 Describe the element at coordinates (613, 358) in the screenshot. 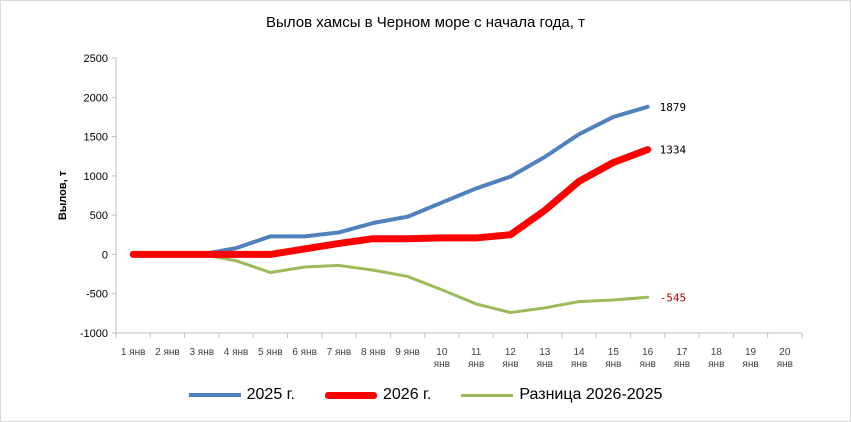

I see `x-tick-label: 15 янв` at that location.